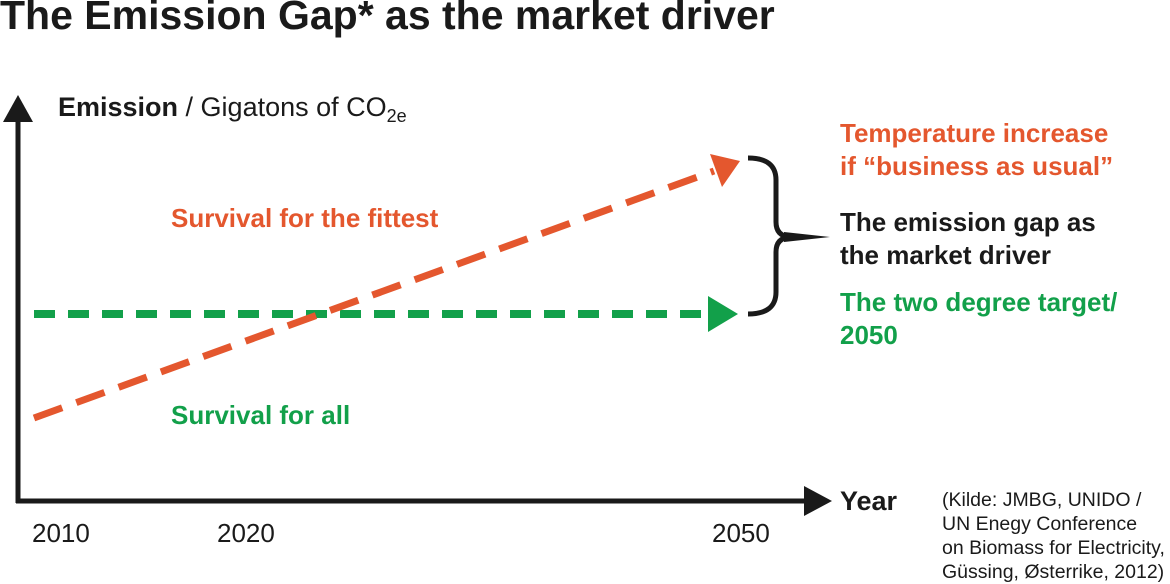 This screenshot has height=584, width=1170. What do you see at coordinates (1042, 500) in the screenshot?
I see `source-line: (Kilde: JMBG, UNIDO /` at bounding box center [1042, 500].